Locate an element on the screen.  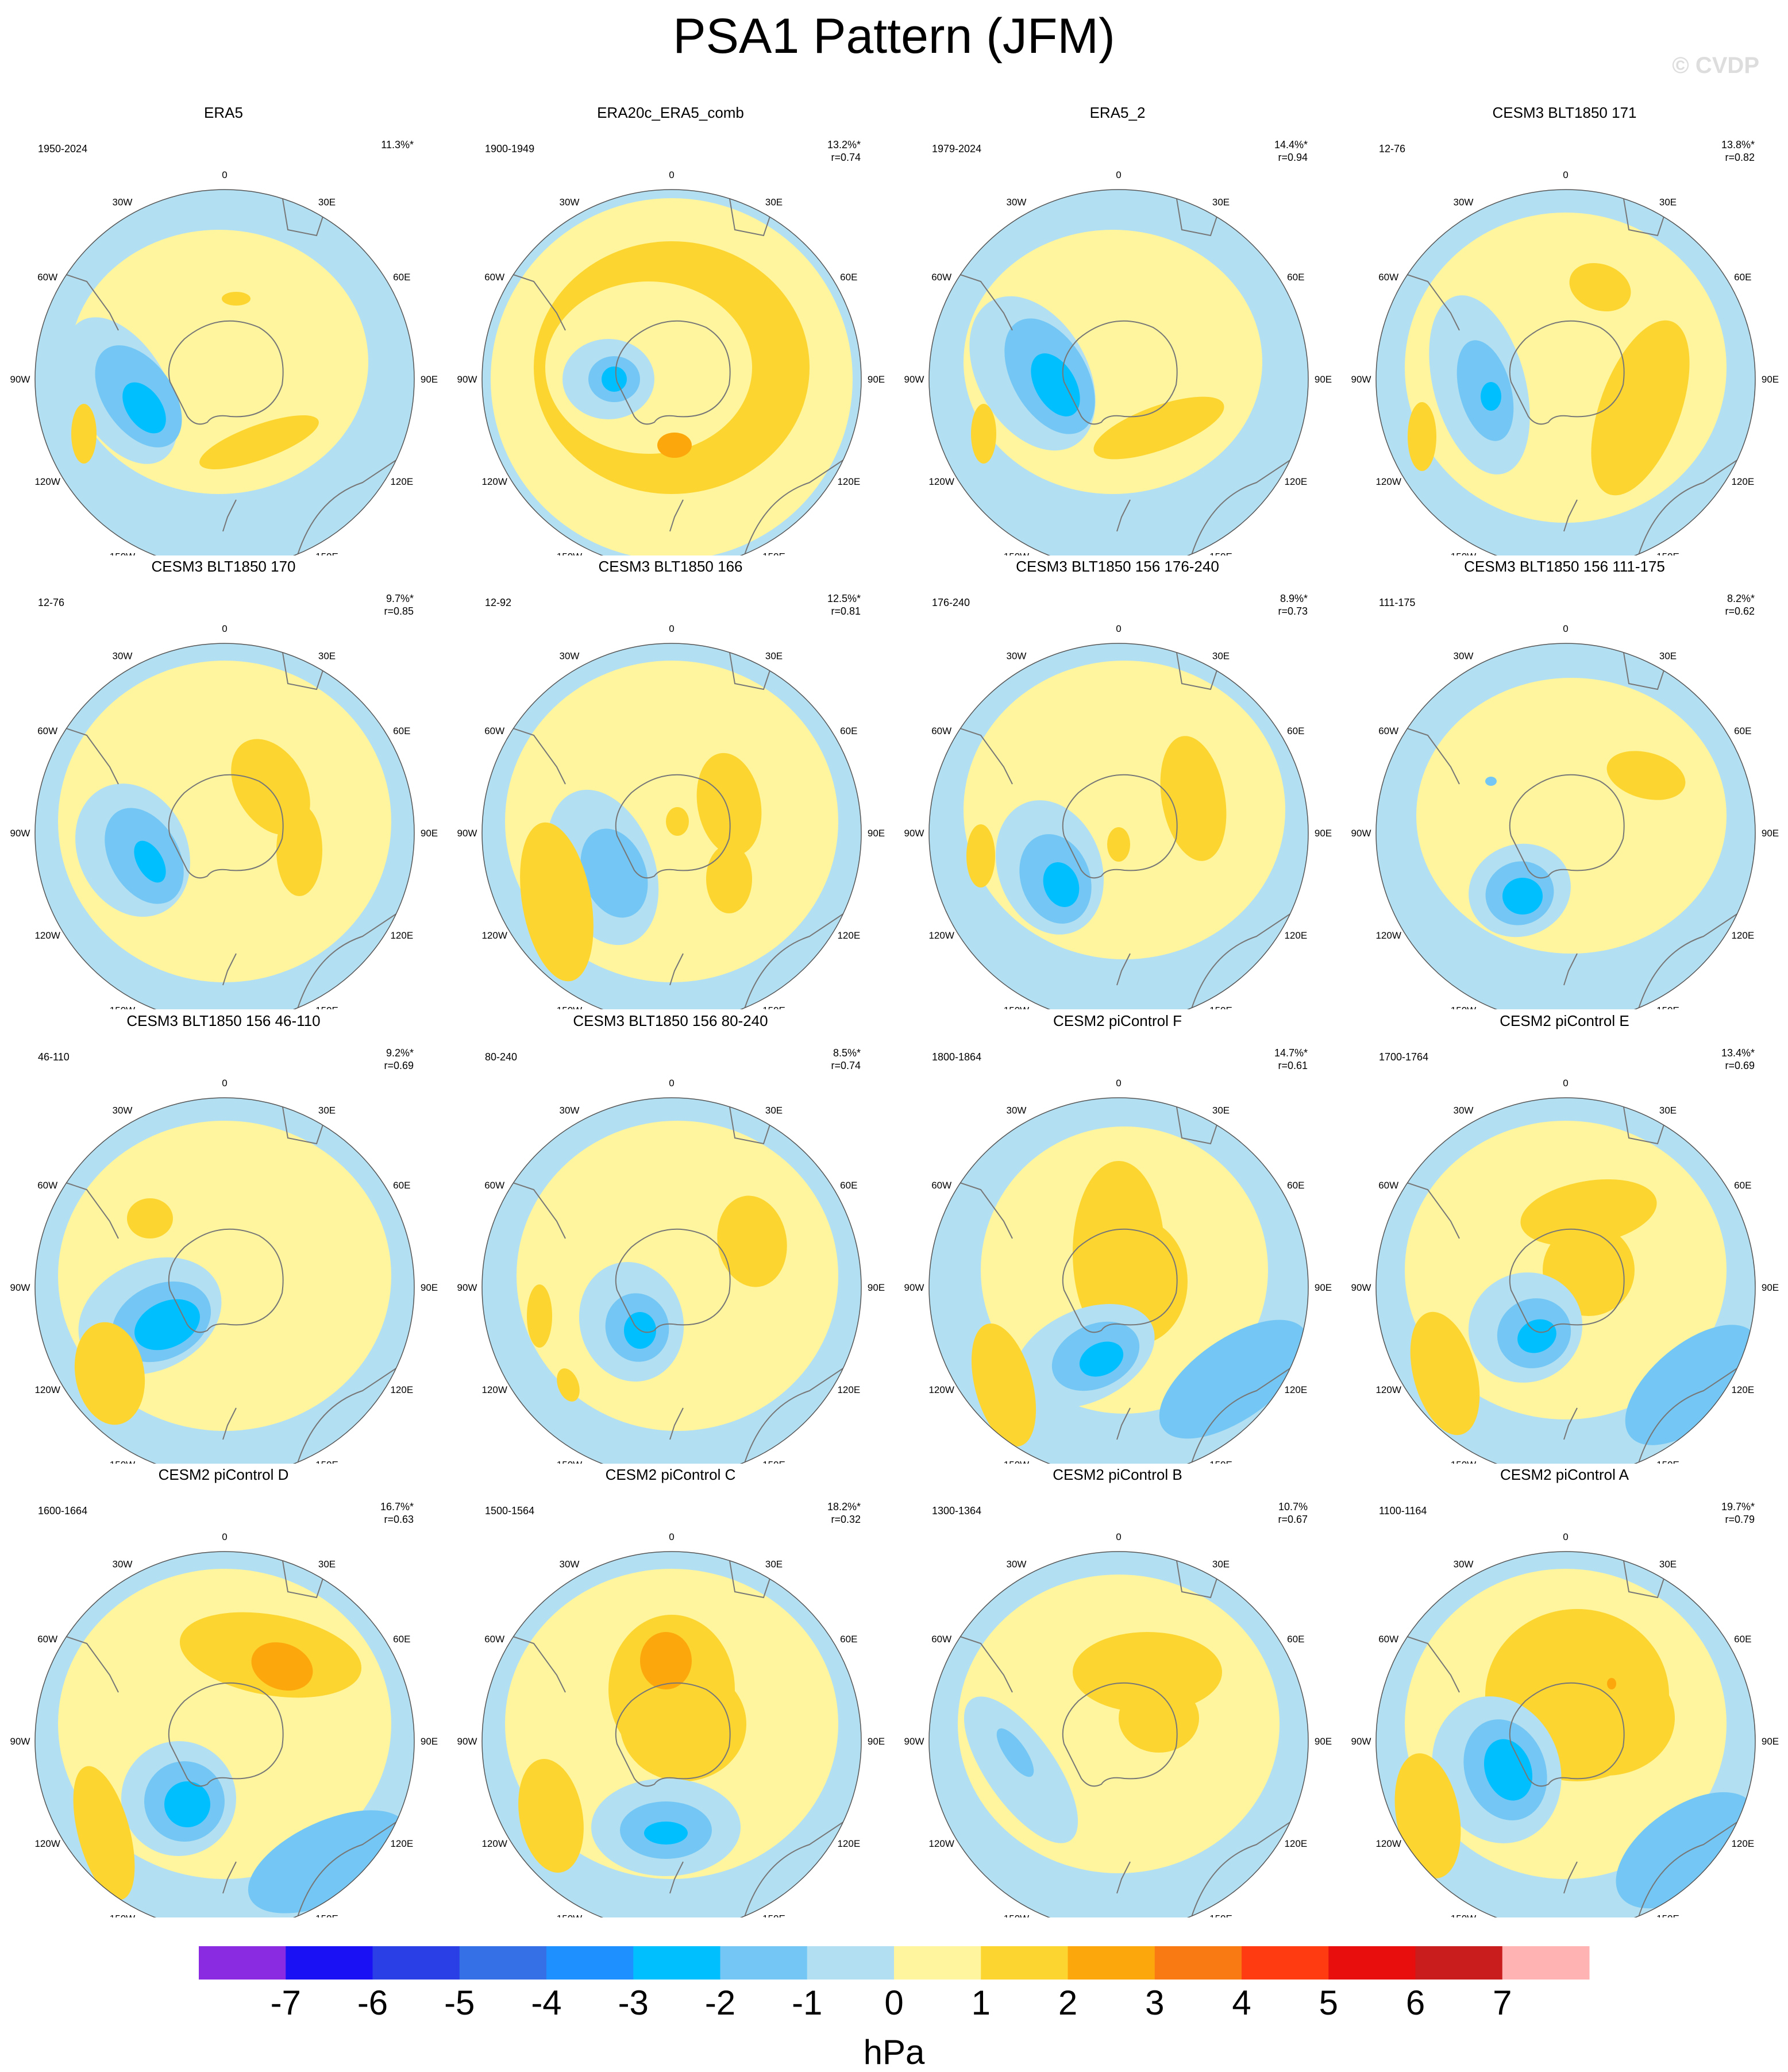
panel-title: CESM2 piControl E is located at coordinates (1564, 1020).